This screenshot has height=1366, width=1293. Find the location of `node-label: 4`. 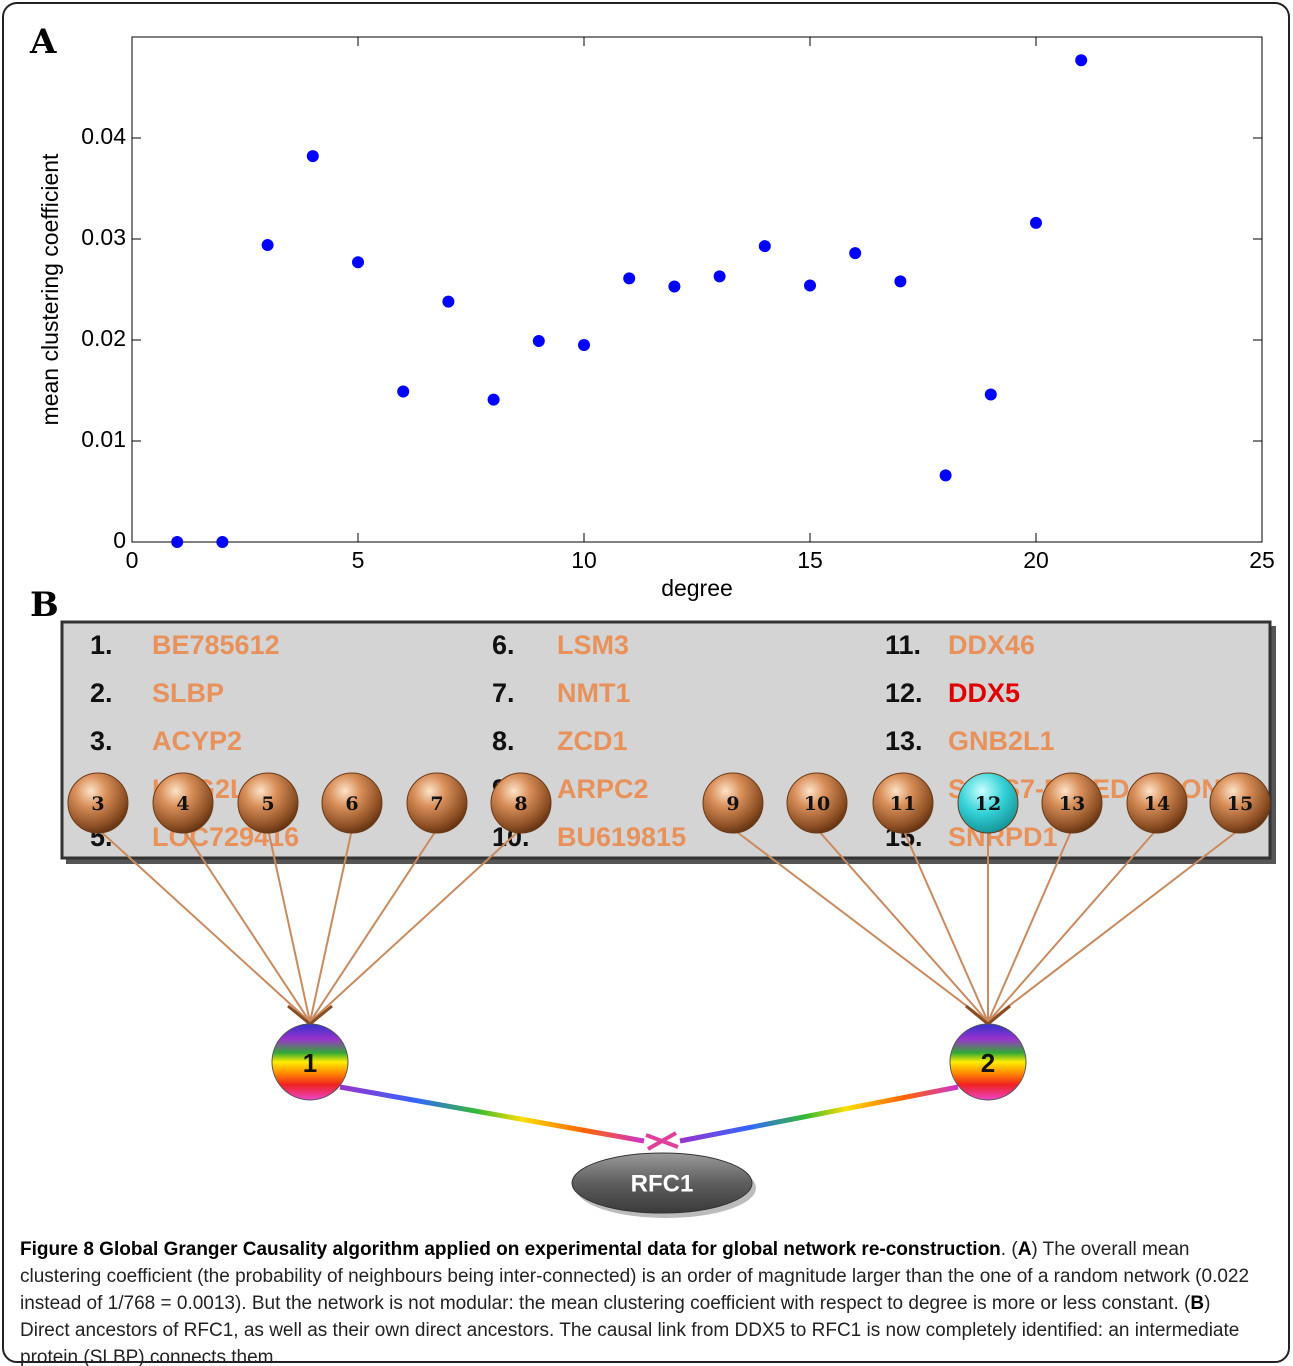

node-label: 4 is located at coordinates (182, 804).